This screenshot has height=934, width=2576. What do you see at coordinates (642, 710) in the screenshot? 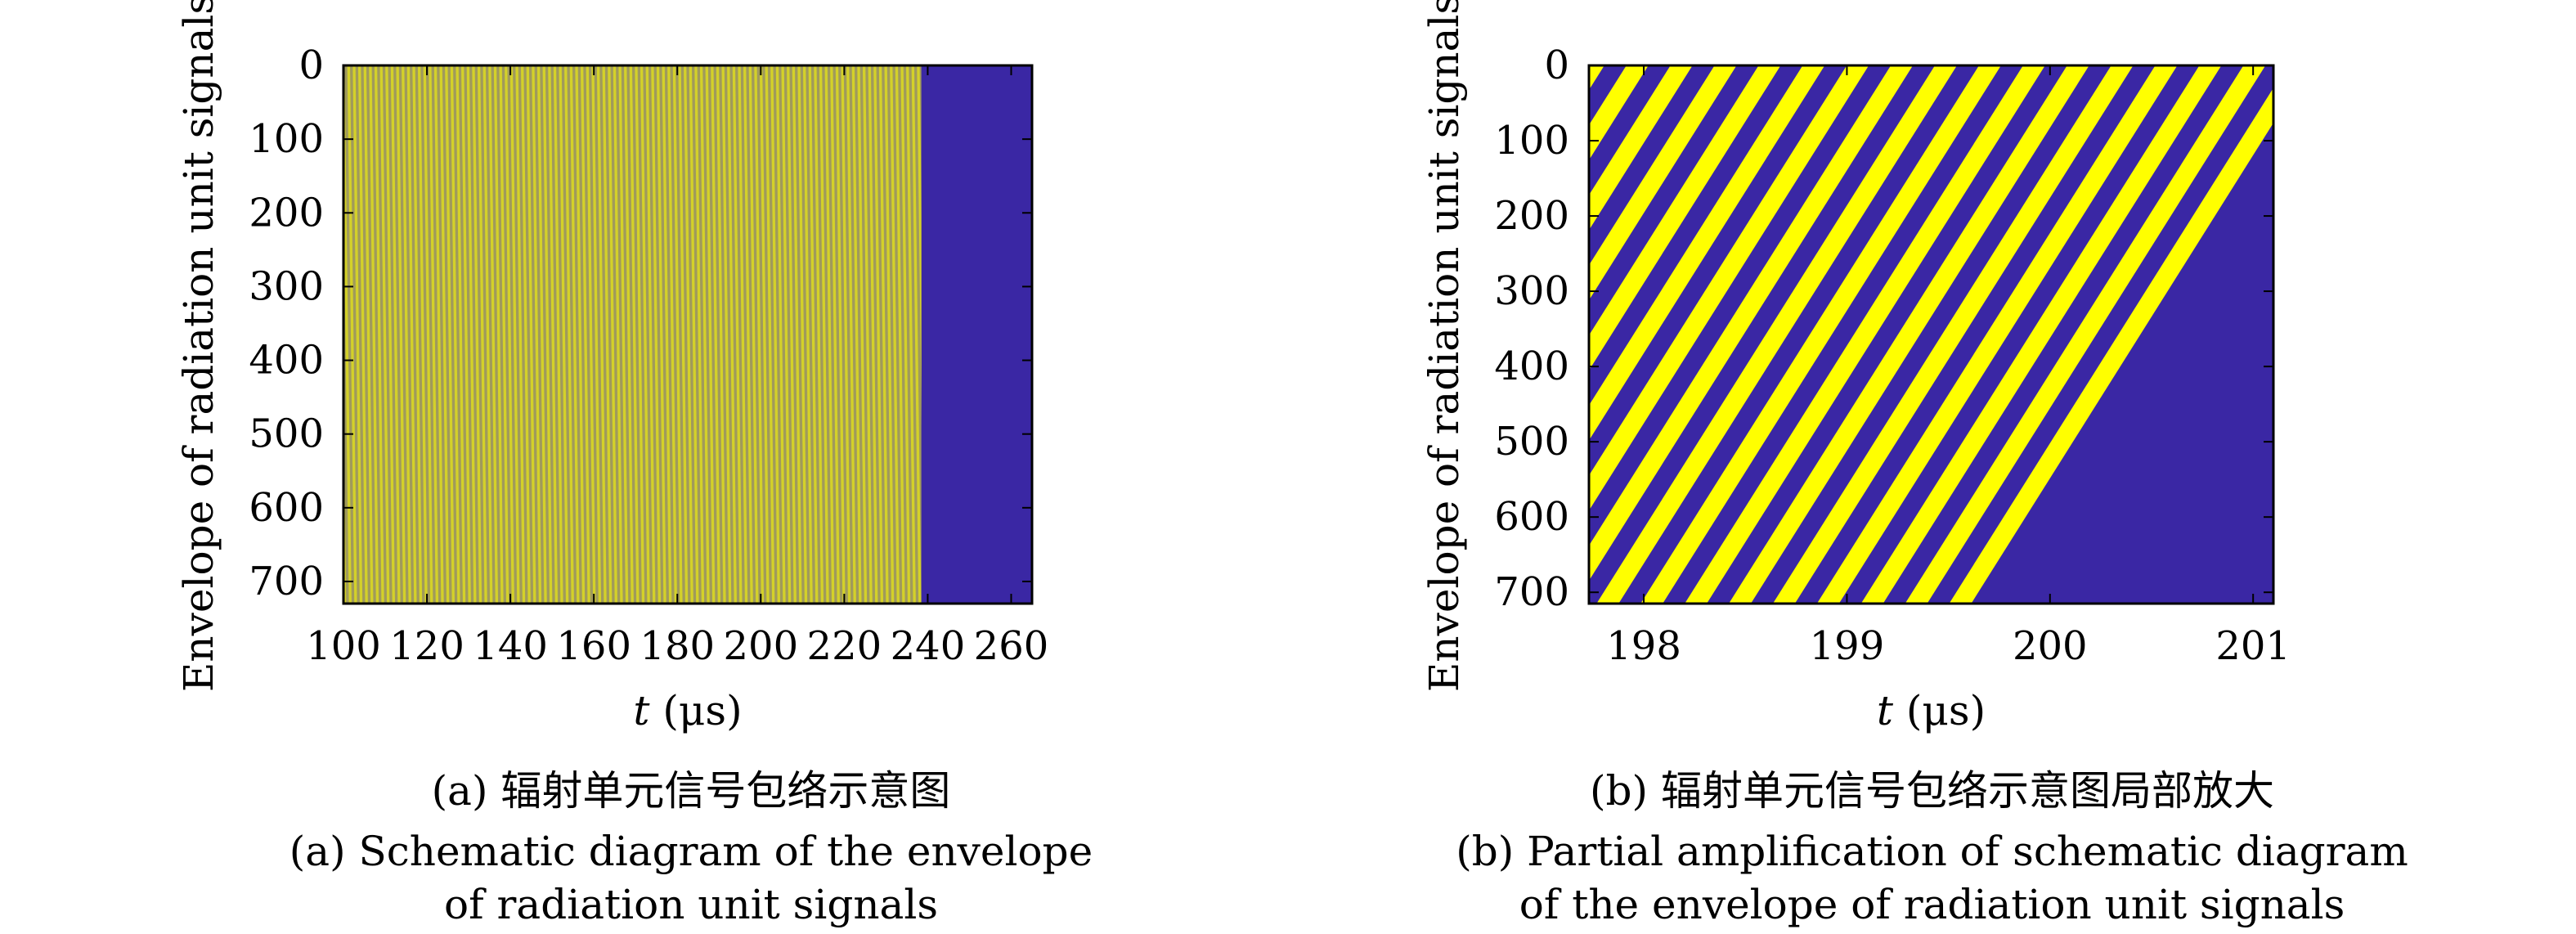
I see `x-axis-variable: t` at bounding box center [642, 710].